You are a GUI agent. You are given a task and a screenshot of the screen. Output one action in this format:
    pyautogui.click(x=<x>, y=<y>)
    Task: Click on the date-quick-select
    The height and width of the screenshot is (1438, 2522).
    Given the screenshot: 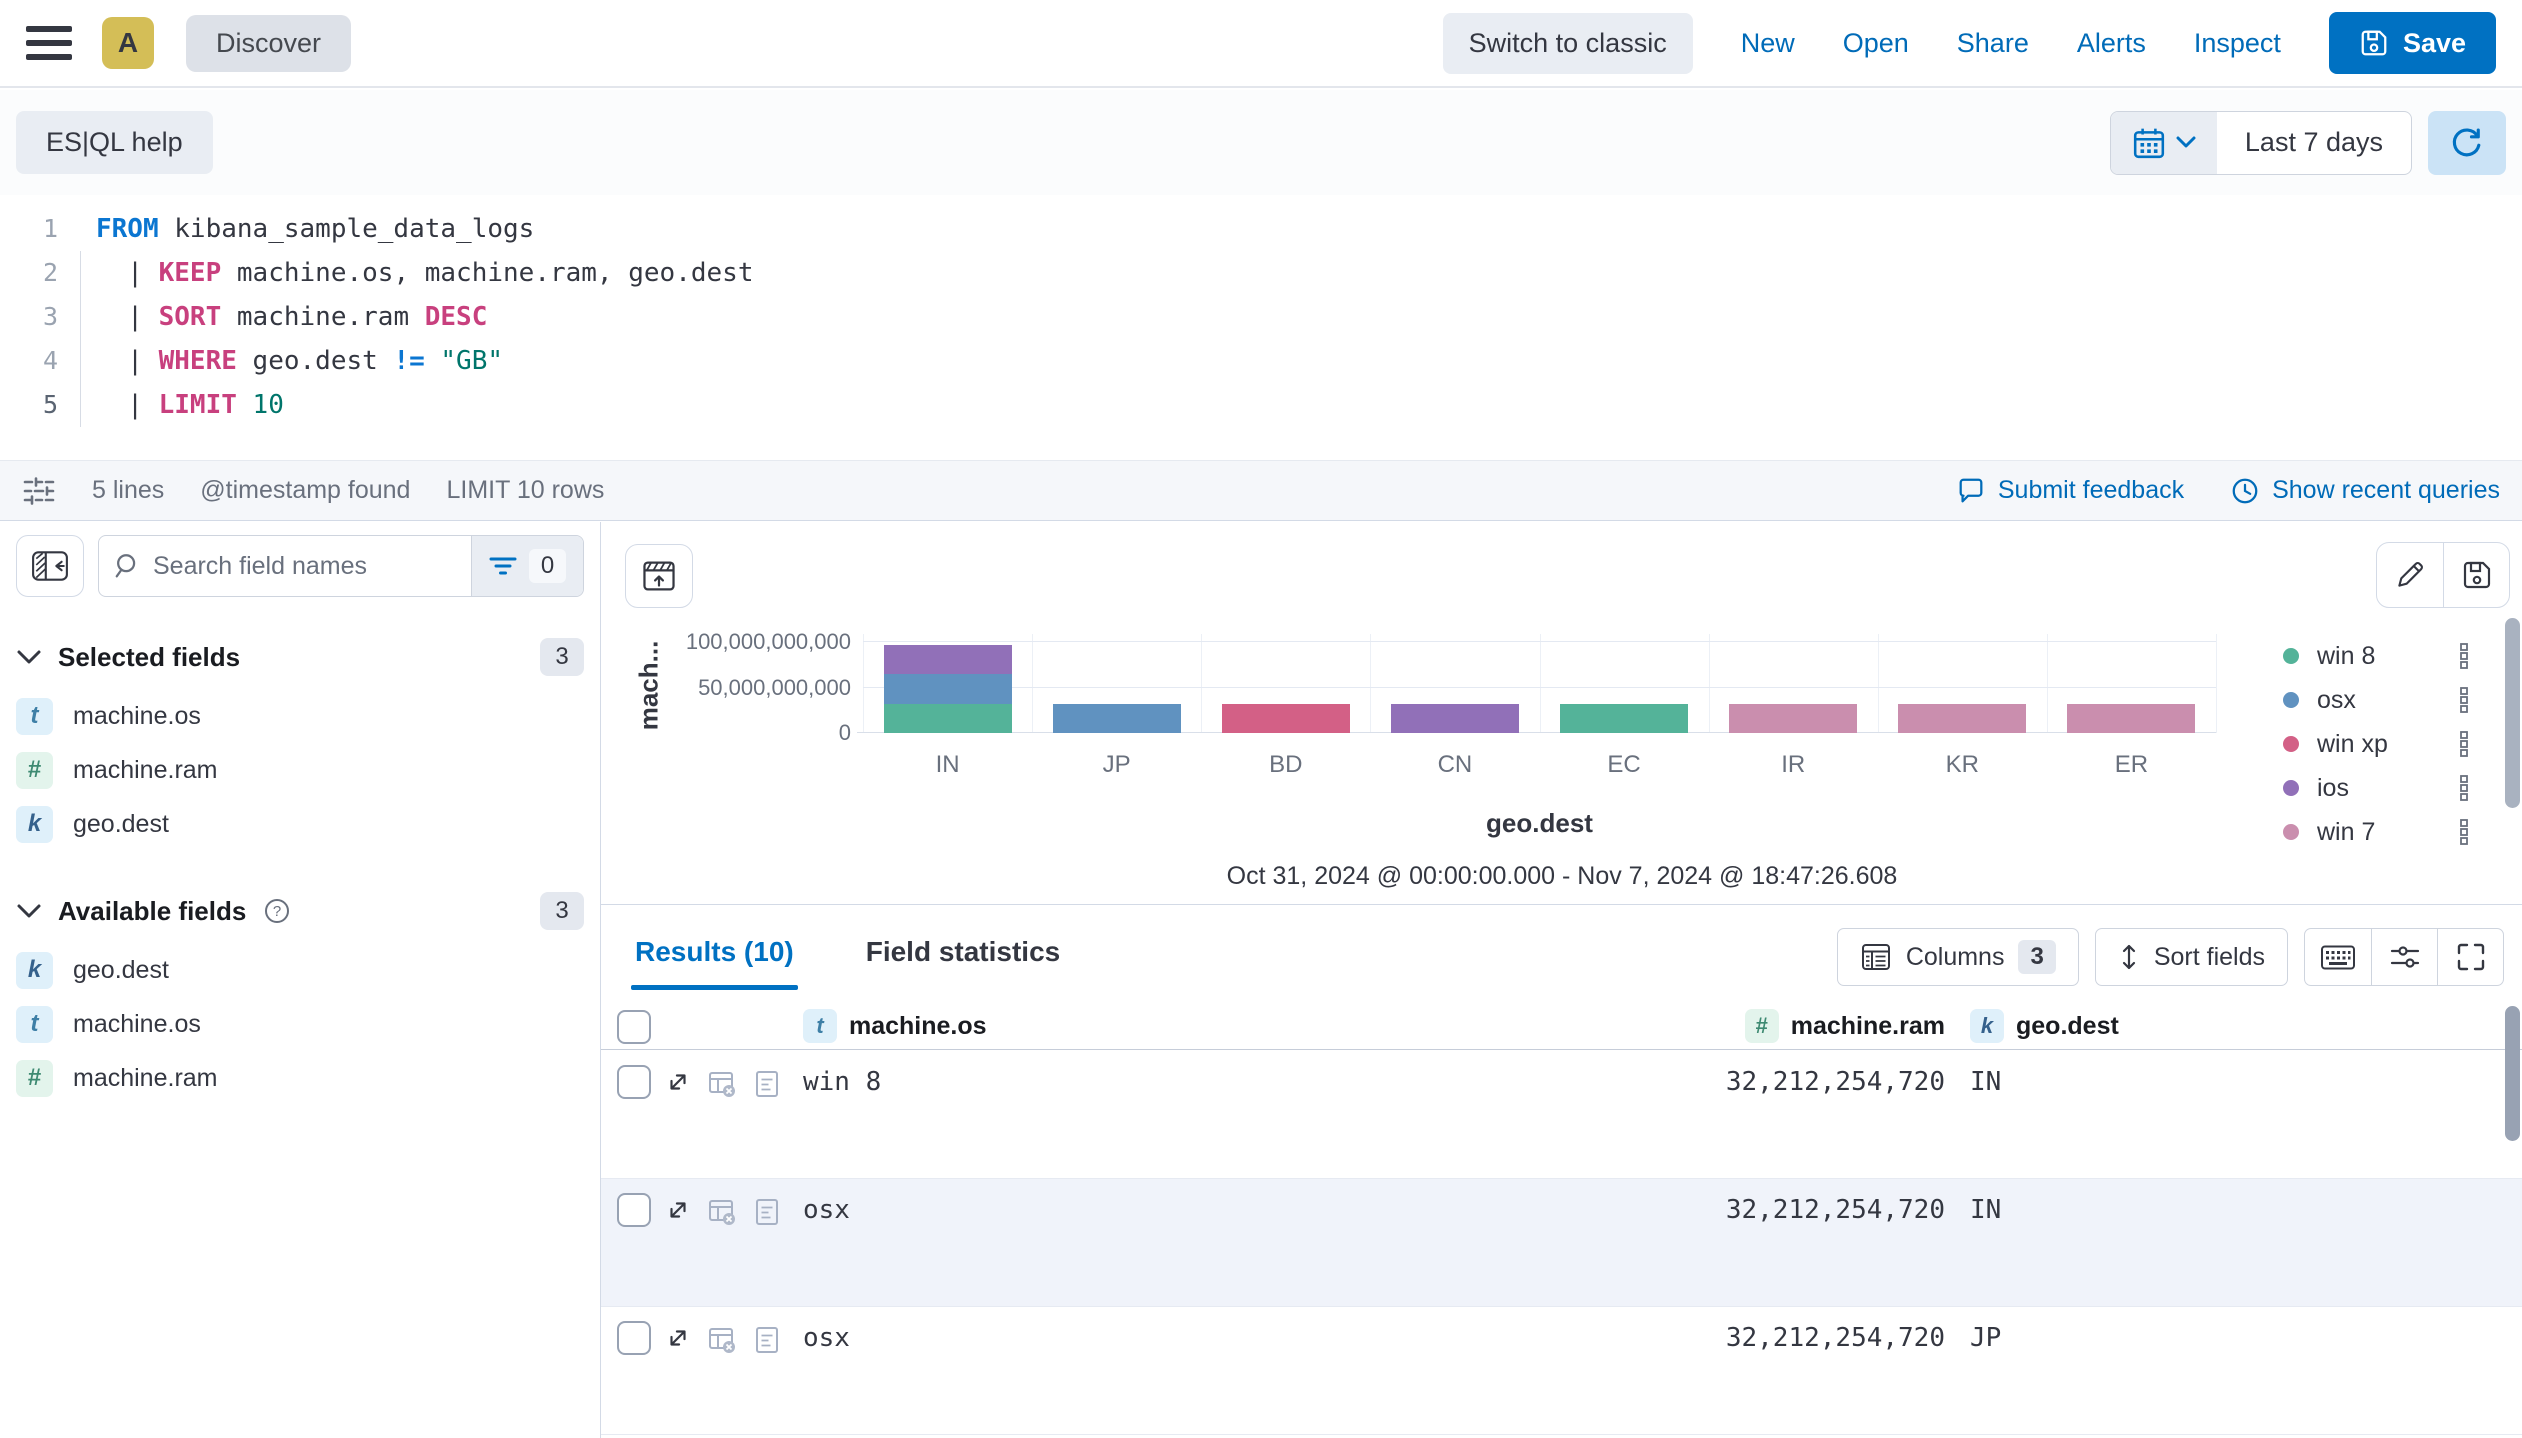 What is the action you would take?
    pyautogui.click(x=2163, y=142)
    